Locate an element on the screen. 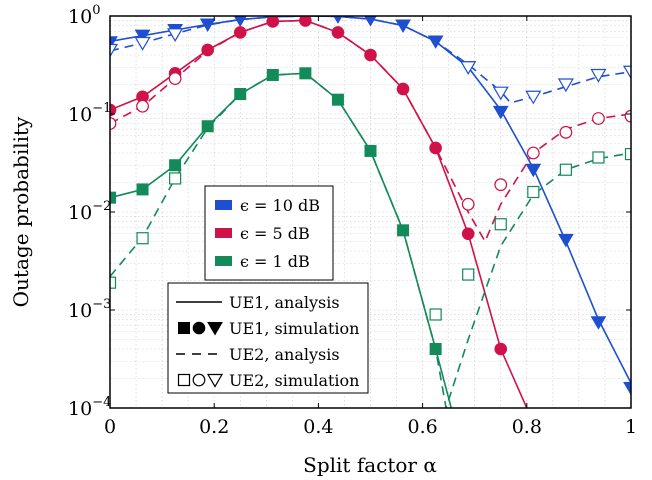 The height and width of the screenshot is (480, 652). legend-swatch-blue is located at coordinates (223, 205).